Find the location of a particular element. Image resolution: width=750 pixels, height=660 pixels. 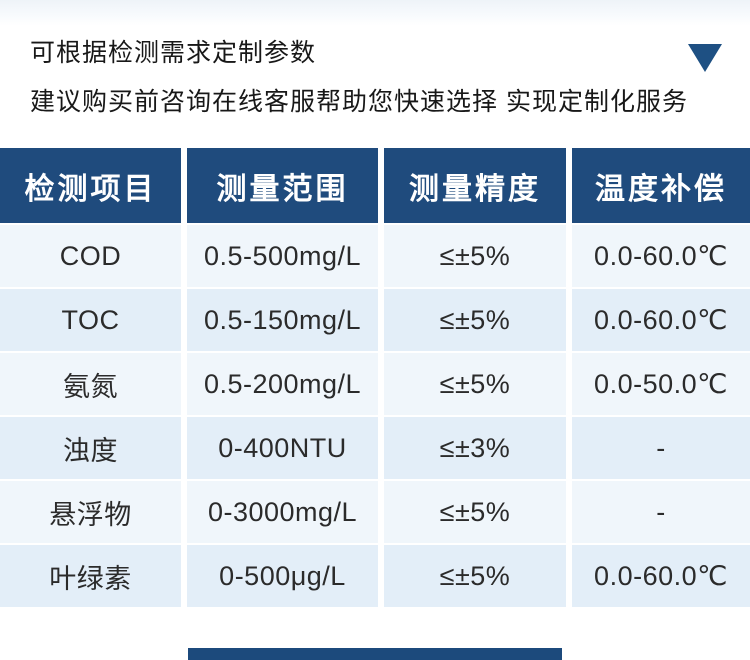

table-cell: ≤±3% is located at coordinates (475, 448).